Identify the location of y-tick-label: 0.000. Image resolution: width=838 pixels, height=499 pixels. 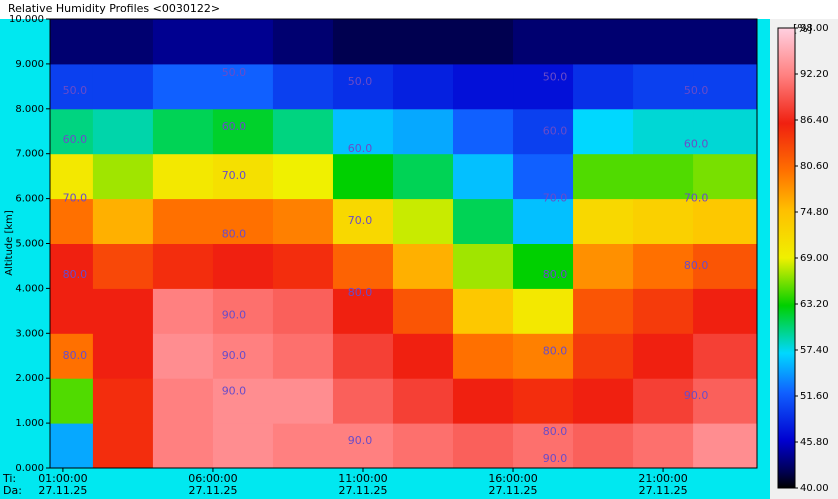
(29, 468).